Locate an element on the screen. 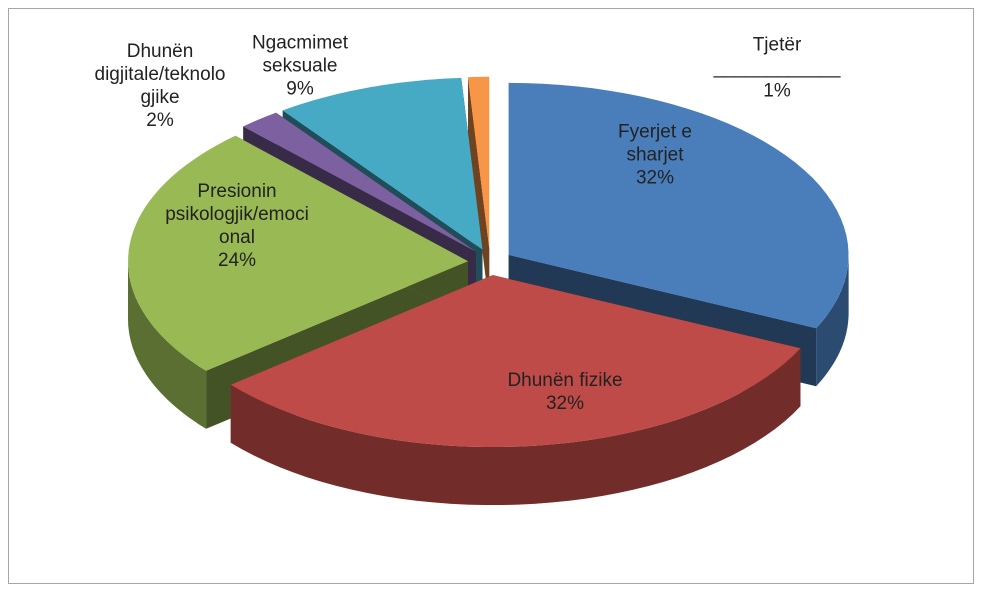  data-label: Dhunën fizike 32% is located at coordinates (565, 392).